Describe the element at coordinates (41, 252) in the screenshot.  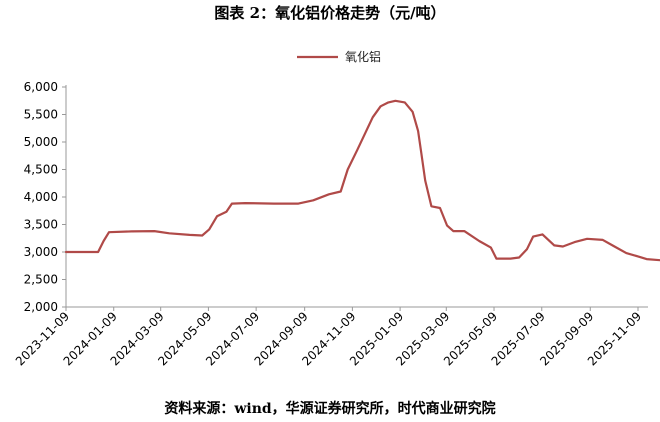
I see `y-tick-label: 3,000` at that location.